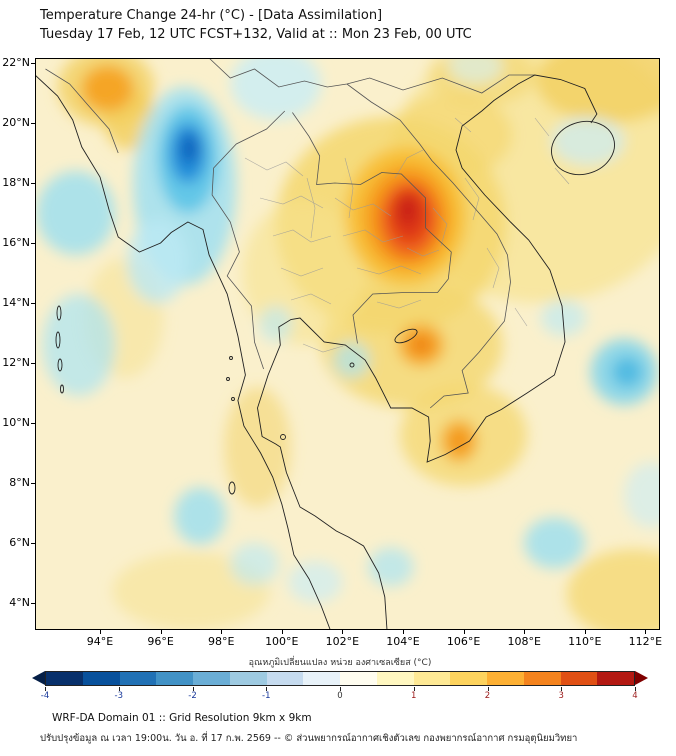 The image size is (676, 756). I want to click on island-phuket, so click(232, 488).